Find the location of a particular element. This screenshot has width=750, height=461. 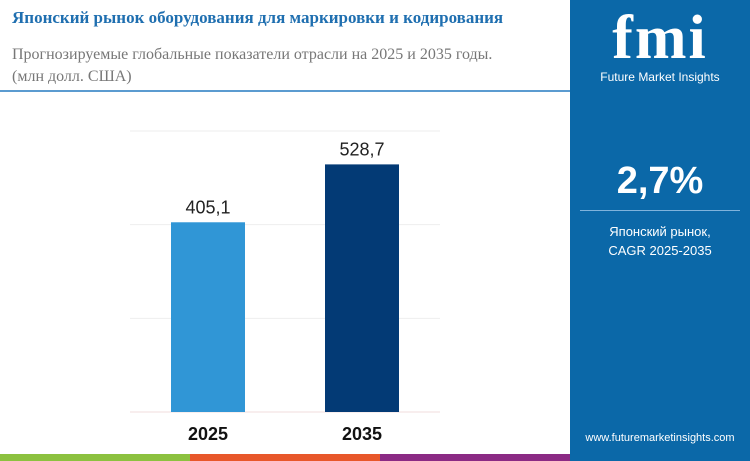

color-strip-purple is located at coordinates (475, 457).